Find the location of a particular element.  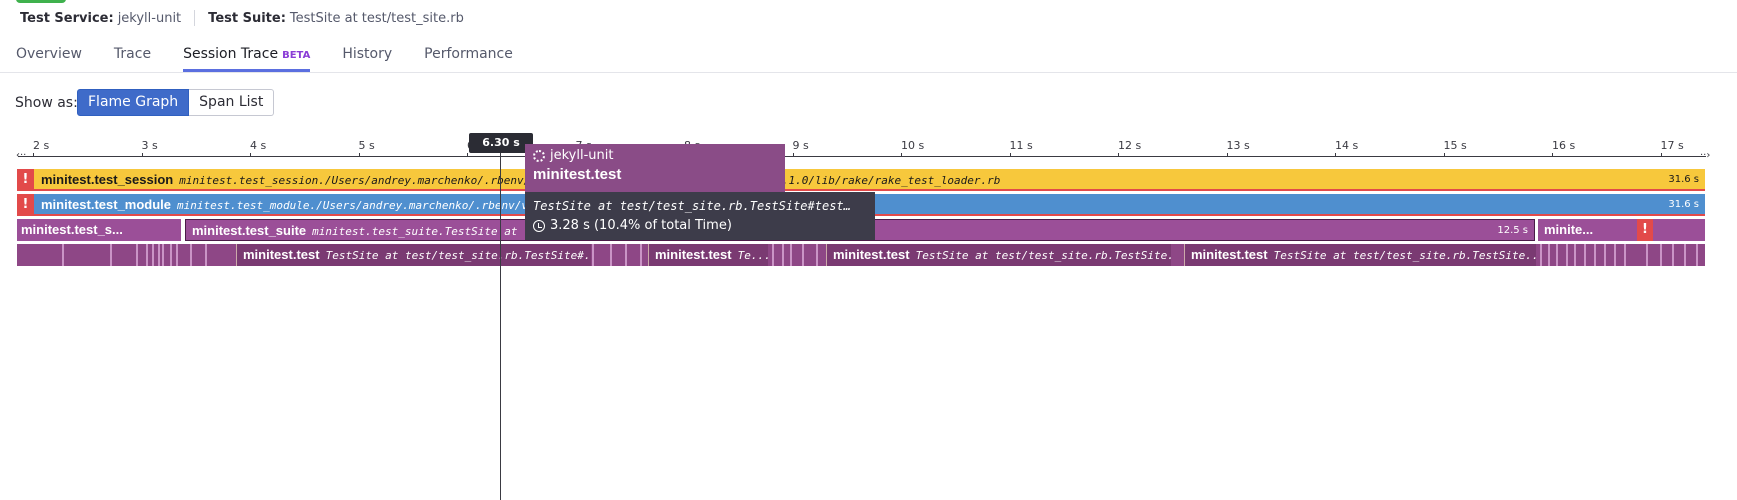

tooltip-time: 3.28 s (10.4% of total Time) is located at coordinates (700, 226).